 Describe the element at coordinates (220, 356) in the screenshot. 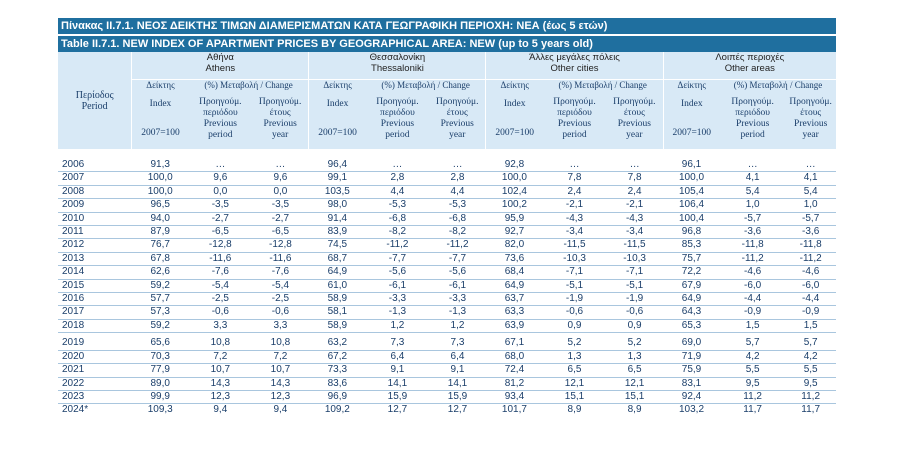

I see `row-value: 7,2` at that location.